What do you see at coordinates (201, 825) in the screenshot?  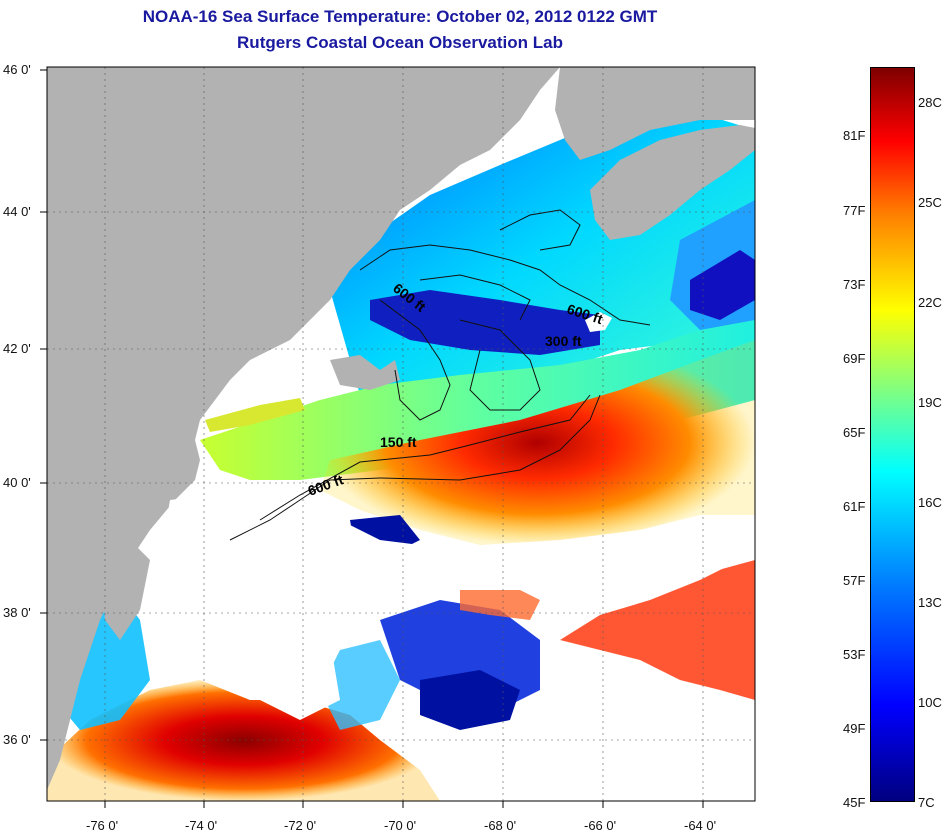 I see `lon-label: -74 0'` at bounding box center [201, 825].